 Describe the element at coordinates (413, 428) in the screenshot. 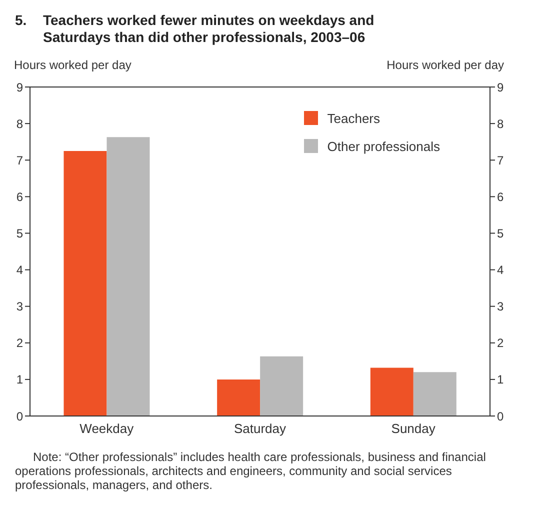

I see `x-tick-label: Sunday` at that location.